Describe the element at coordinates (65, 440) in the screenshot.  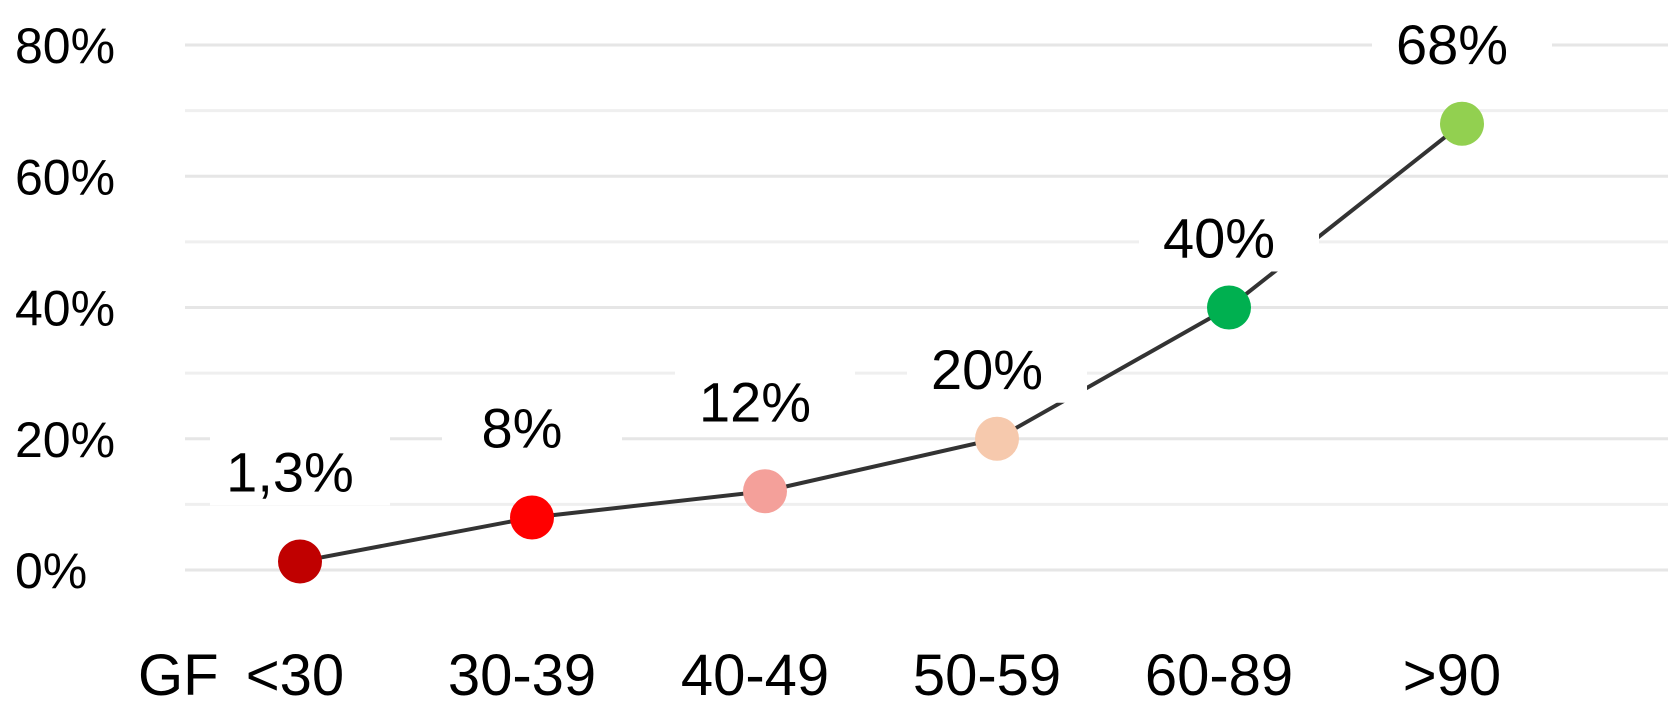
I see `y-tick-label: 20%` at that location.